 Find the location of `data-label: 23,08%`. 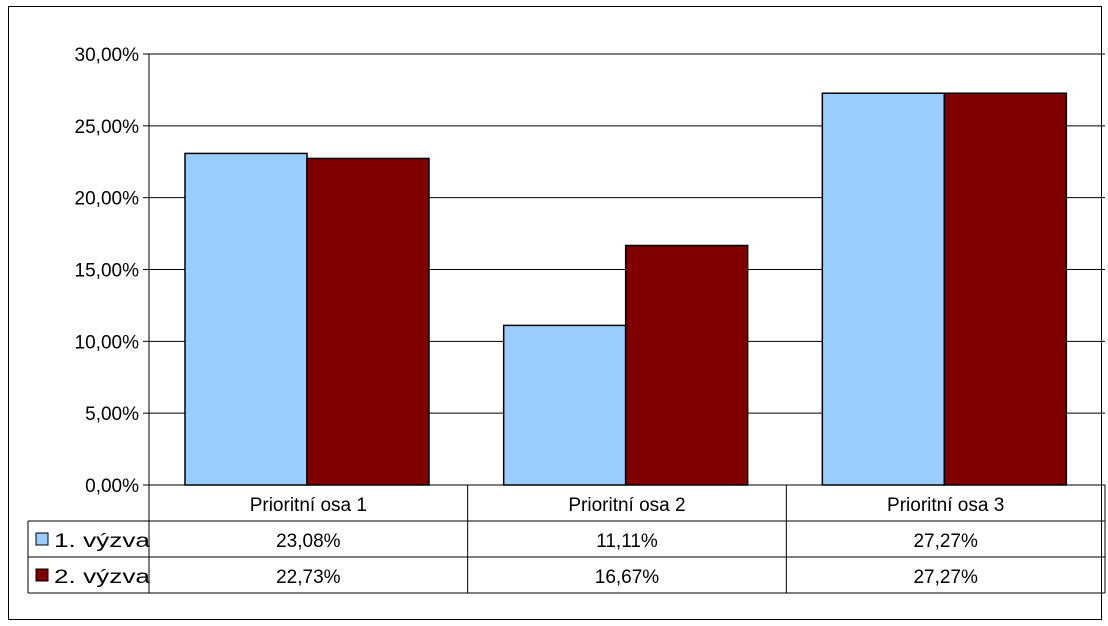

data-label: 23,08% is located at coordinates (308, 541).